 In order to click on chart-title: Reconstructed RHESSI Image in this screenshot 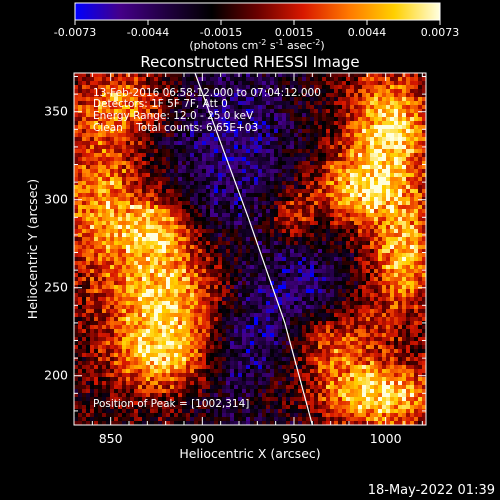, I will do `click(249, 62)`.